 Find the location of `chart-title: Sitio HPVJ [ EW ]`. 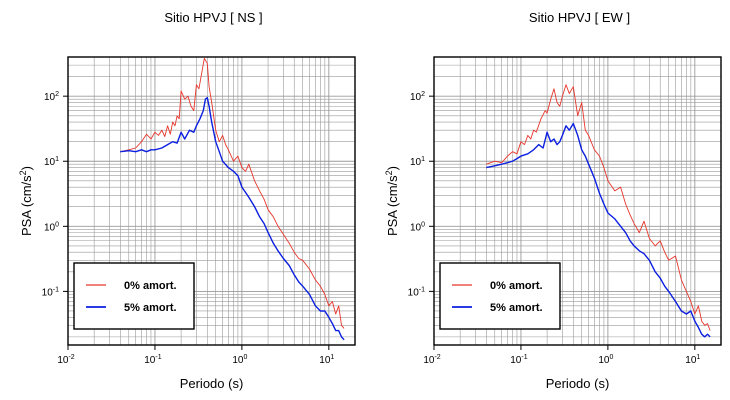

chart-title: Sitio HPVJ [ EW ] is located at coordinates (579, 17).